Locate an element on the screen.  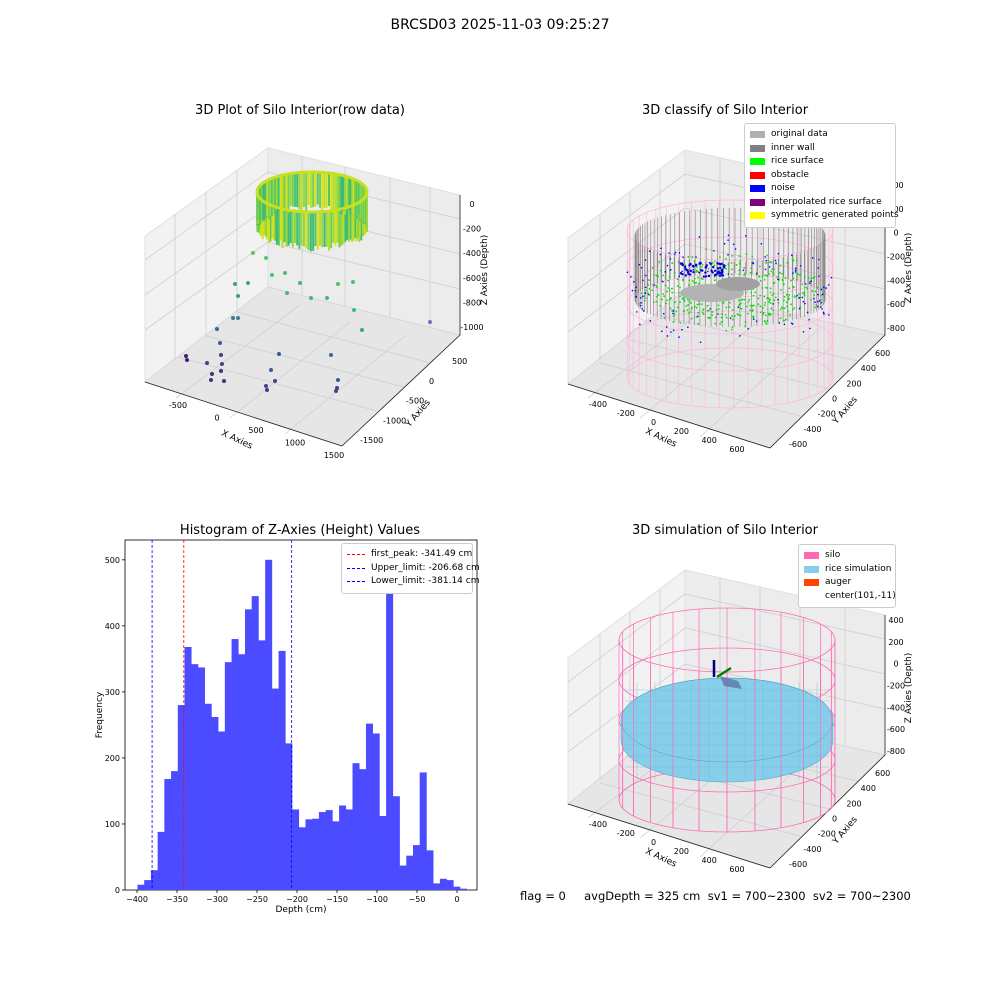
legend-label: rice simulation is located at coordinates (858, 568).